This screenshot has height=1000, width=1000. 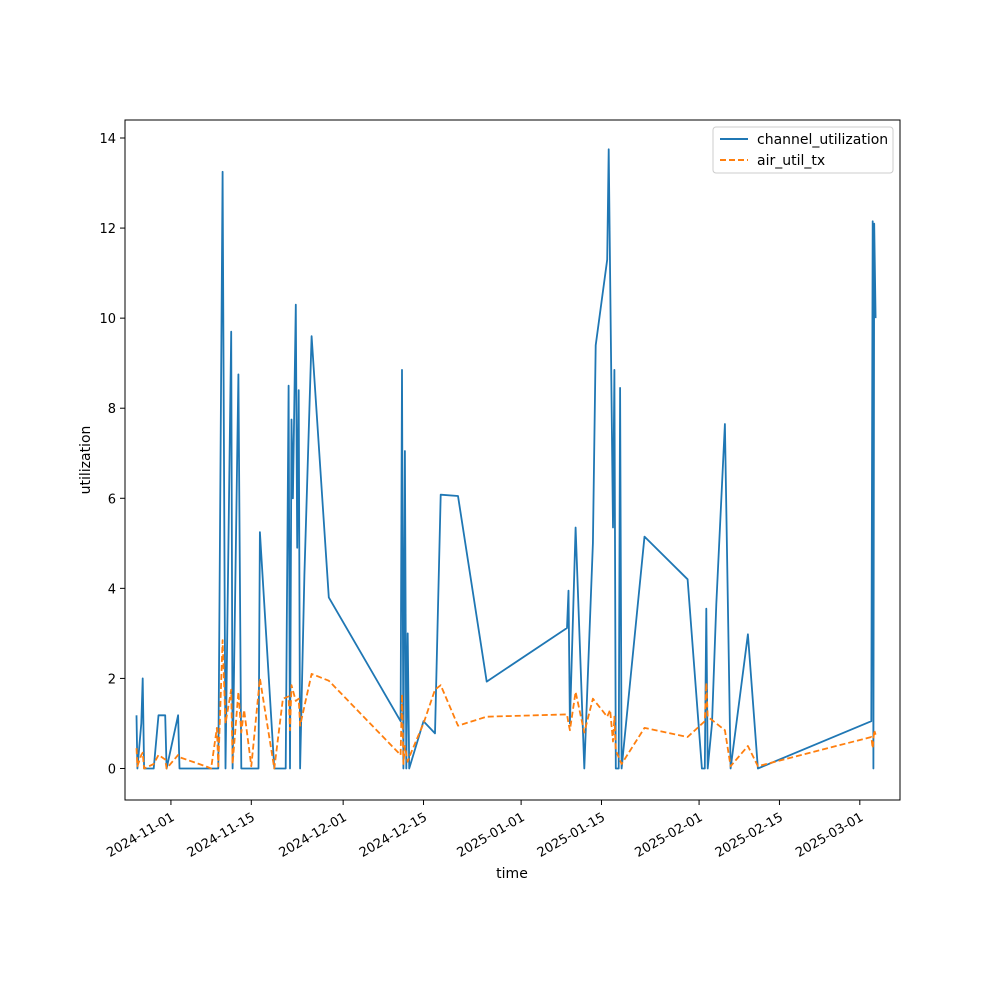 What do you see at coordinates (512, 874) in the screenshot?
I see `x-axis-label: time` at bounding box center [512, 874].